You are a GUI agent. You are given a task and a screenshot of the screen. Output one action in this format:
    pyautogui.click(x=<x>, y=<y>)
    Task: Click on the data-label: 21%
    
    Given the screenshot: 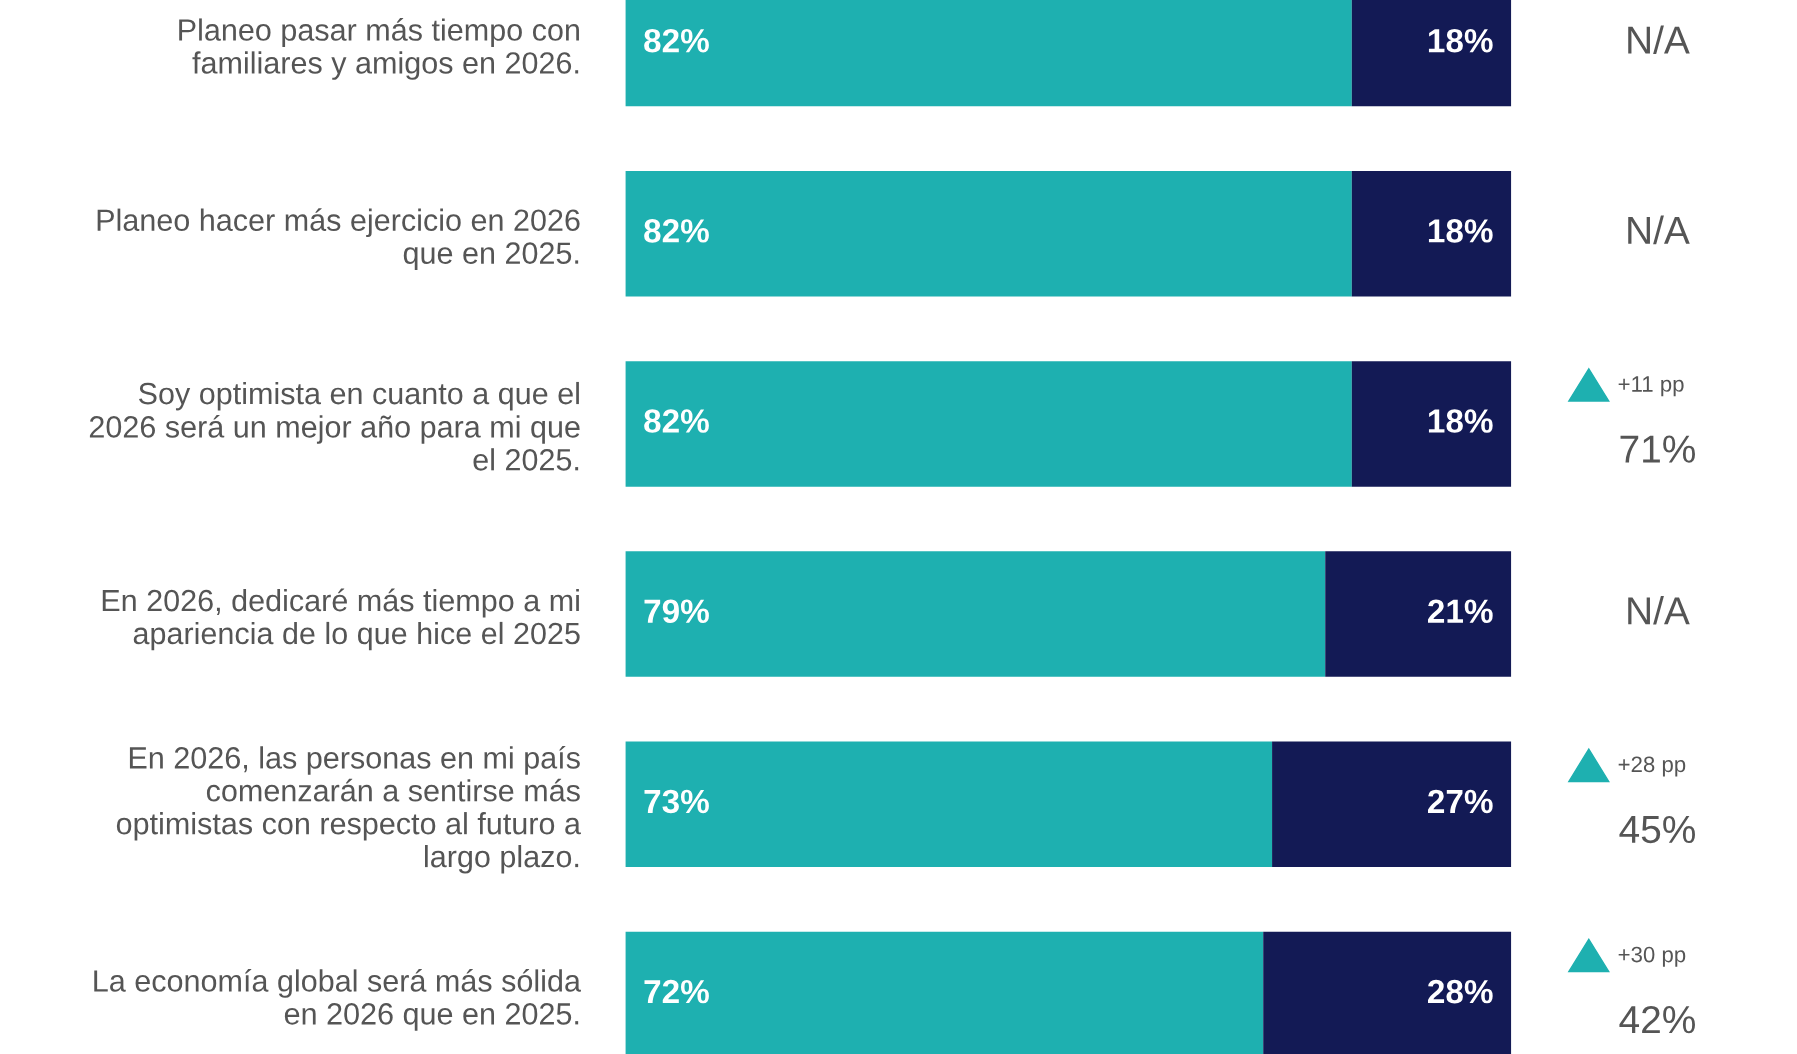 What is the action you would take?
    pyautogui.click(x=1460, y=611)
    